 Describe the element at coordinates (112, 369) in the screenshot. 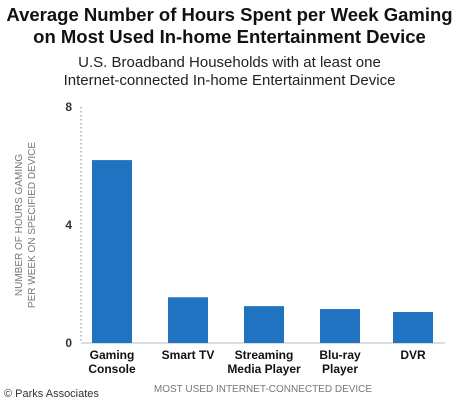

I see `x-tick-label: Console` at that location.